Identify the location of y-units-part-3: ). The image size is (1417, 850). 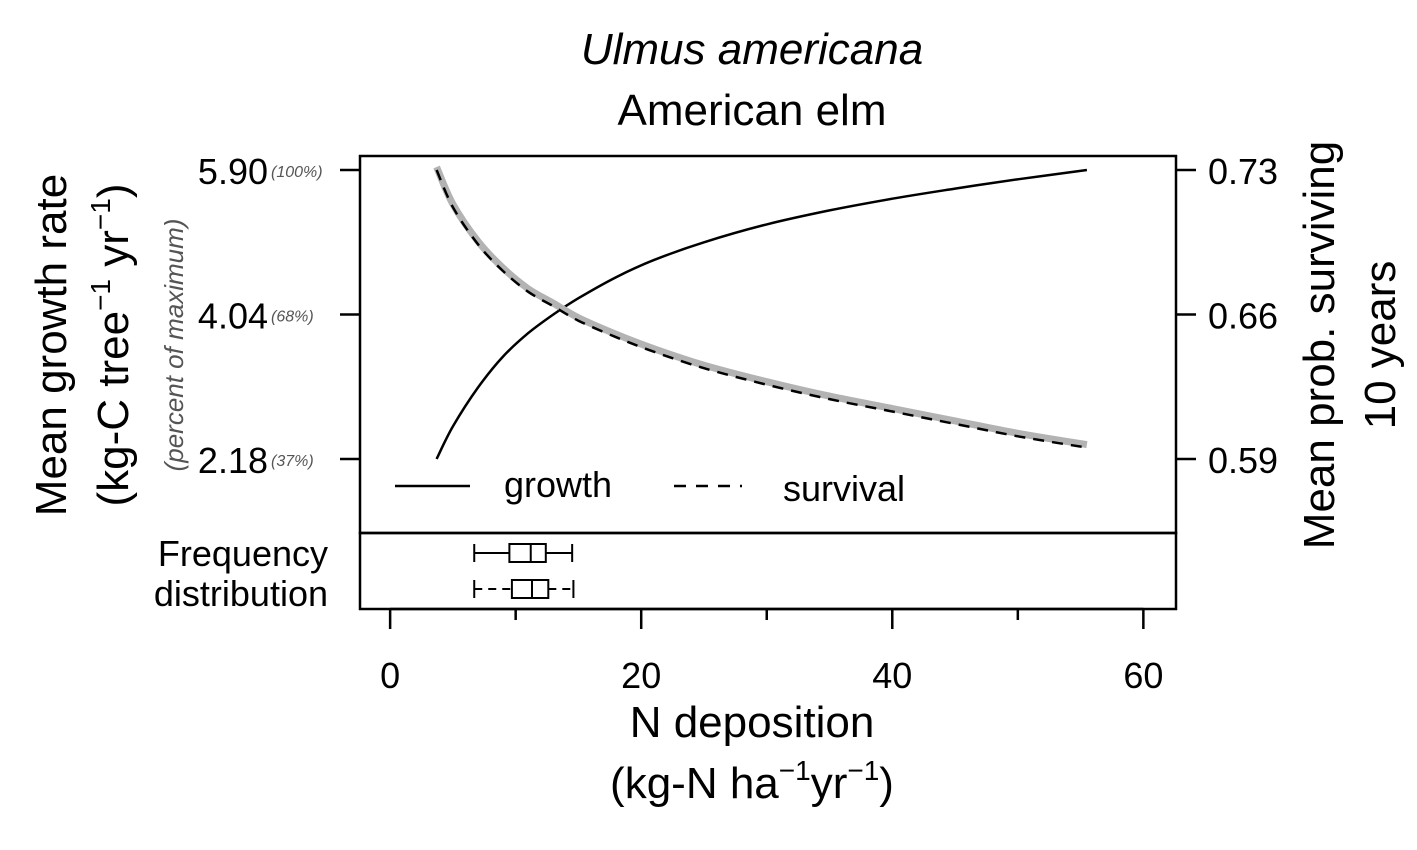
(113, 190).